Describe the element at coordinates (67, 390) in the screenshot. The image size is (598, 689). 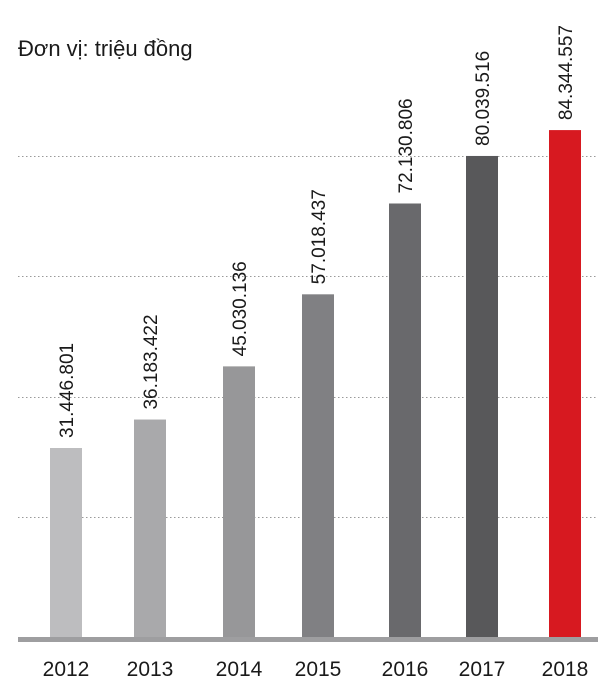
I see `value-label: 31.446.801` at that location.